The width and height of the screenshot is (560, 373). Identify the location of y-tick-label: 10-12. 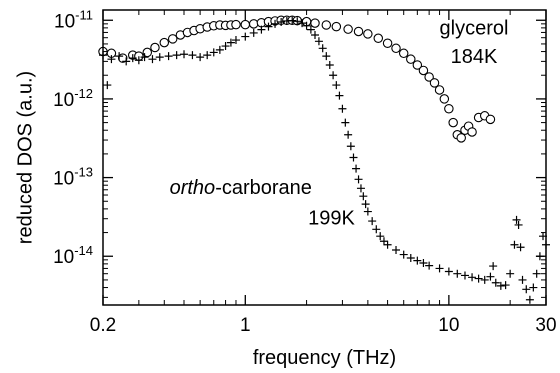
(73, 98).